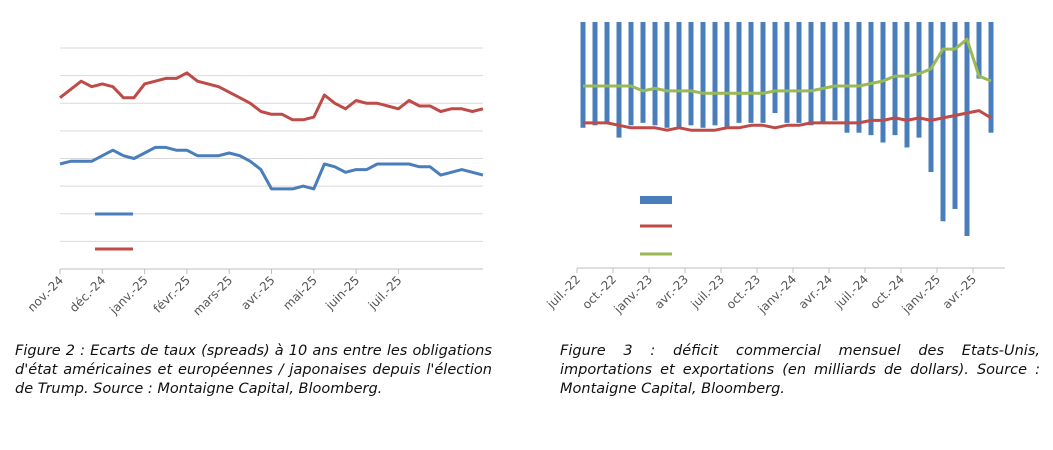  I want to click on x-tick-label: déc.-24, so click(88, 294).